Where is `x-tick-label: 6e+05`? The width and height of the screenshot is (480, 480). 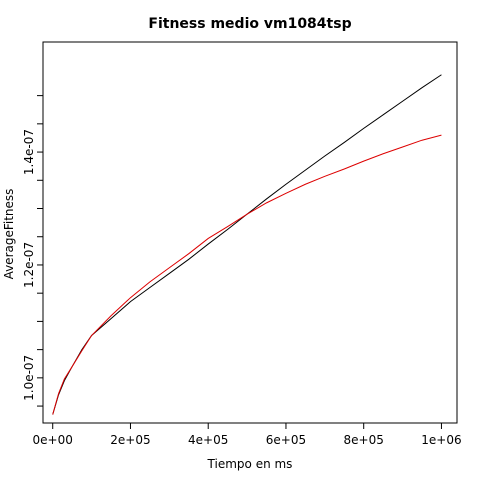
x-tick-label: 6e+05 is located at coordinates (286, 440).